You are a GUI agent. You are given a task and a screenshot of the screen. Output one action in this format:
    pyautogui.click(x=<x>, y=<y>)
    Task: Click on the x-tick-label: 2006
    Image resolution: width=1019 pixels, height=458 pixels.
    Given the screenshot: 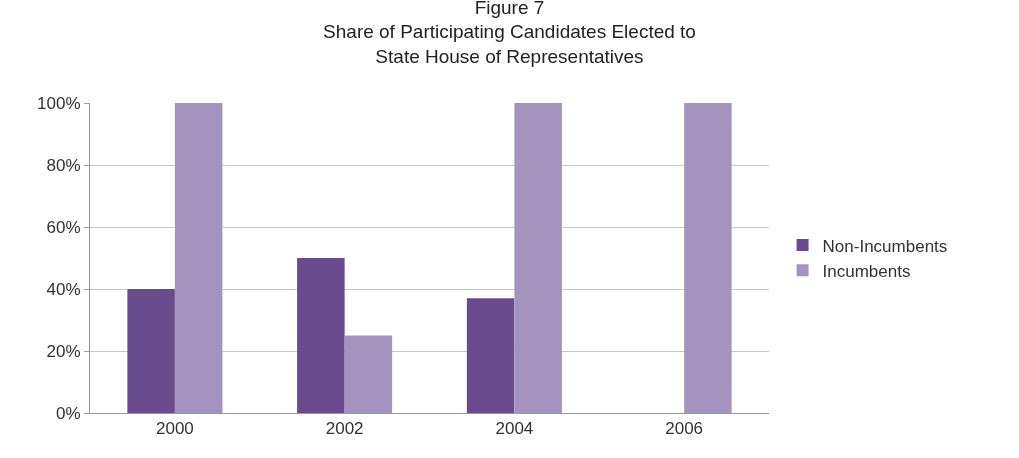 What is the action you would take?
    pyautogui.click(x=684, y=429)
    